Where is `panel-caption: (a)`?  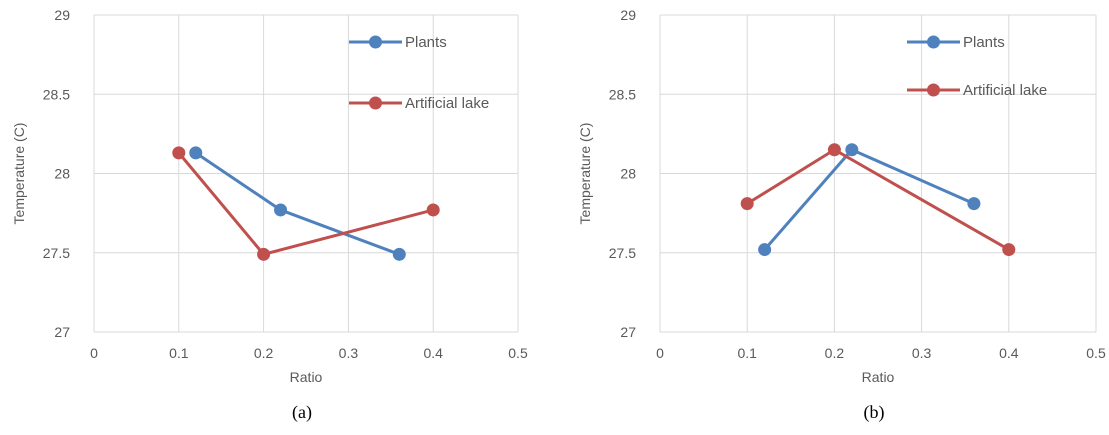 panel-caption: (a) is located at coordinates (302, 412).